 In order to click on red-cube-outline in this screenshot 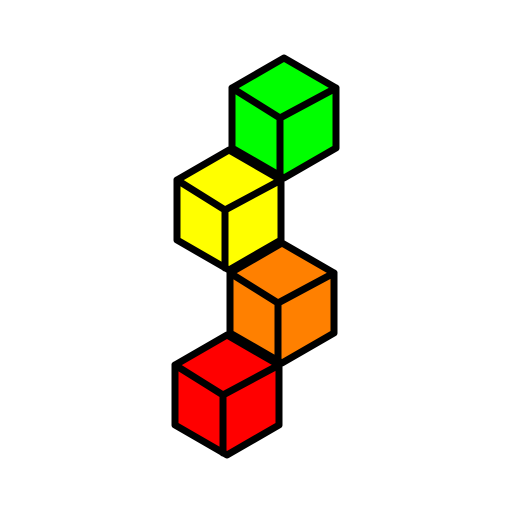, I will do `click(227, 395)`.